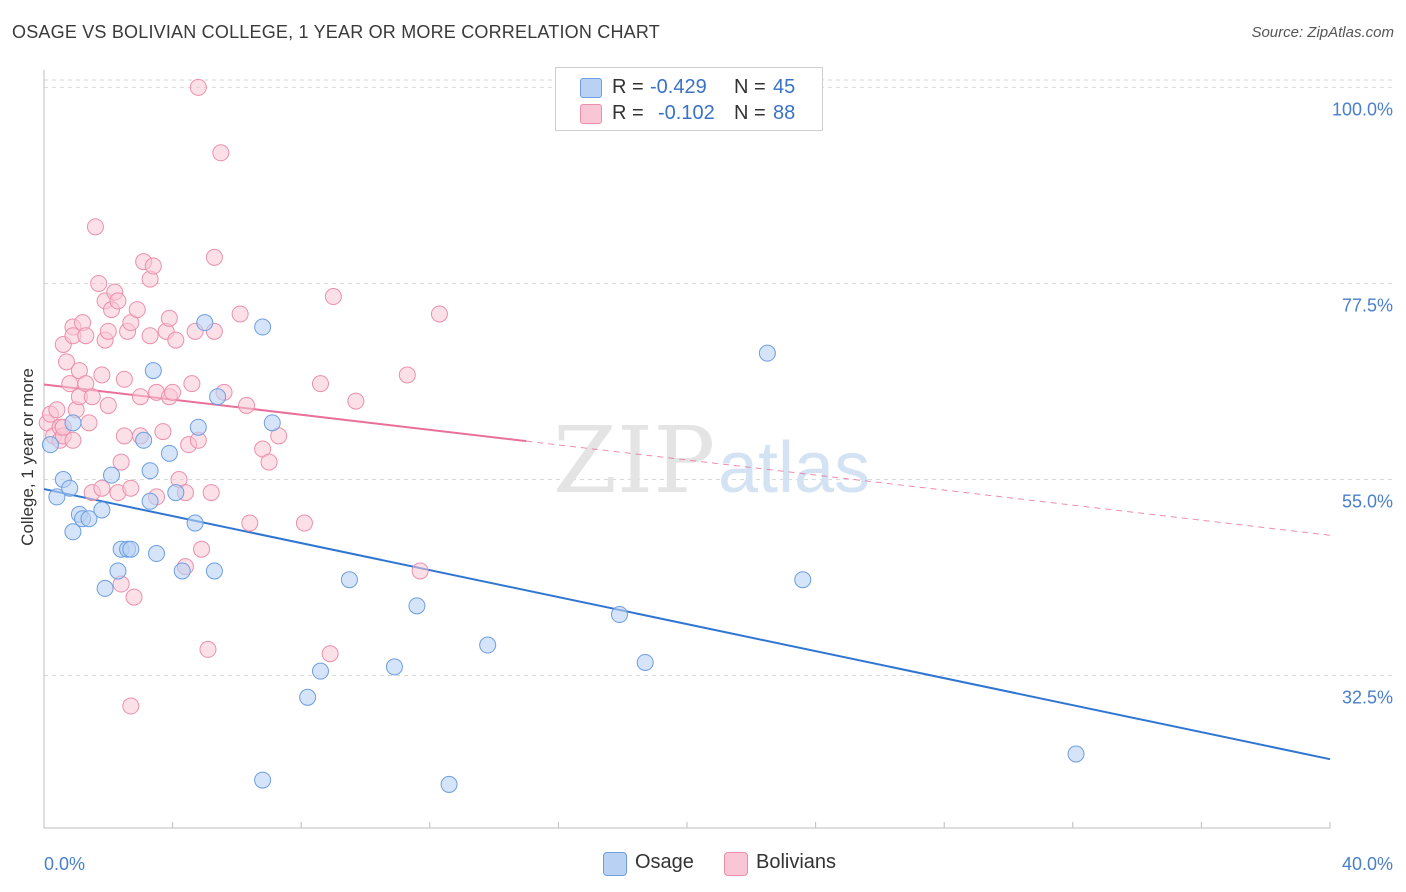 This screenshot has width=1406, height=892. I want to click on osage-swatch, so click(591, 88).